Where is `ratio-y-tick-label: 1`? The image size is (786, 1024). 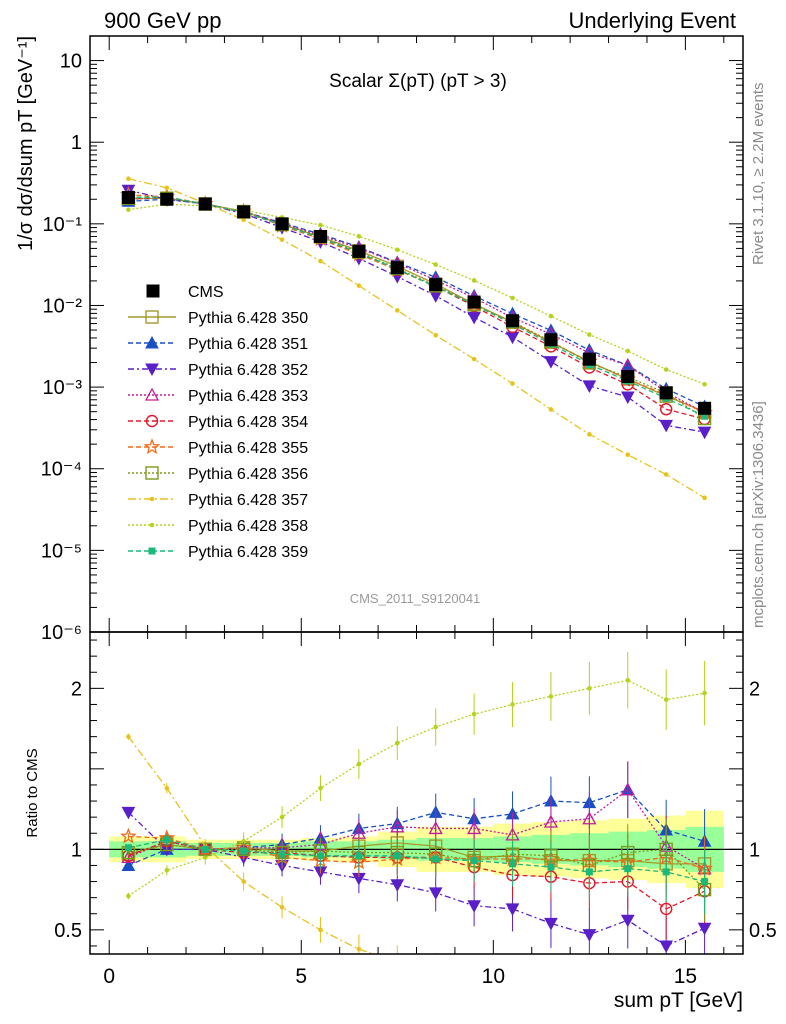
ratio-y-tick-label: 1 is located at coordinates (76, 850).